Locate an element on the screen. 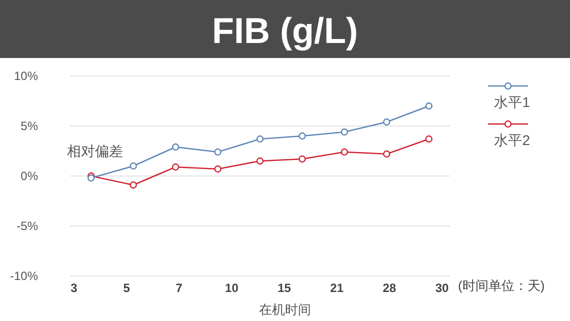  x-axis-title: 在机时间 is located at coordinates (285, 309).